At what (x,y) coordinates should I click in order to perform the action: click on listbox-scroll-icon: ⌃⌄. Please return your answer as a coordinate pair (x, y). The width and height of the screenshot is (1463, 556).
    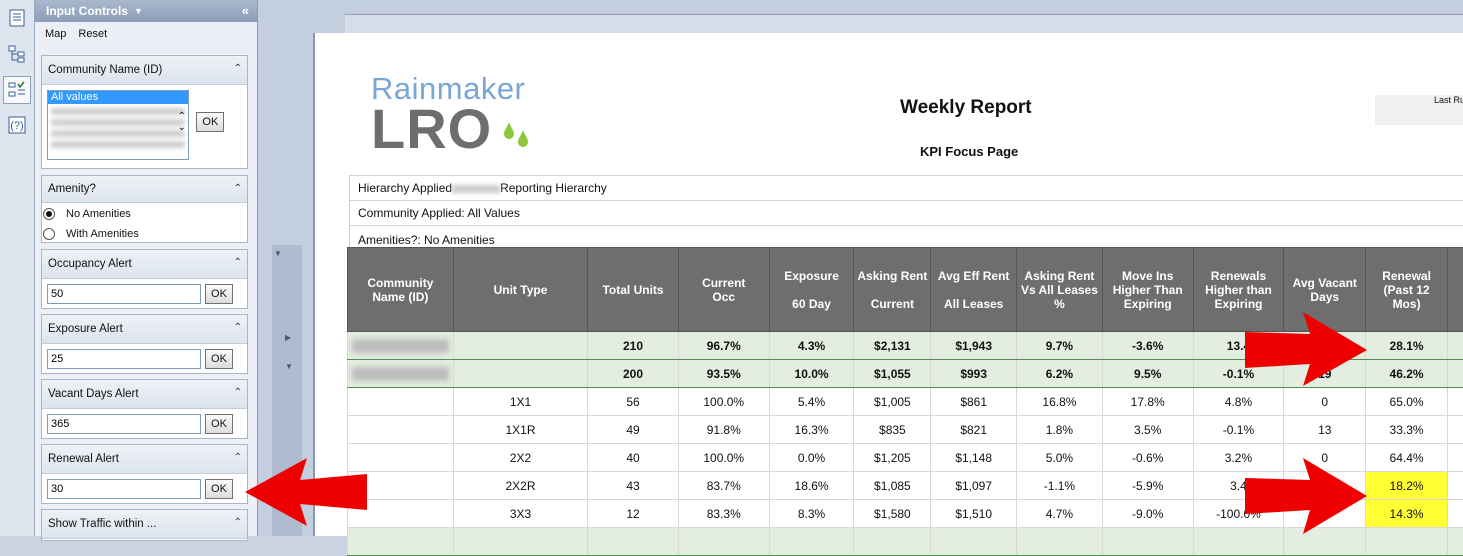
    Looking at the image, I should click on (182, 122).